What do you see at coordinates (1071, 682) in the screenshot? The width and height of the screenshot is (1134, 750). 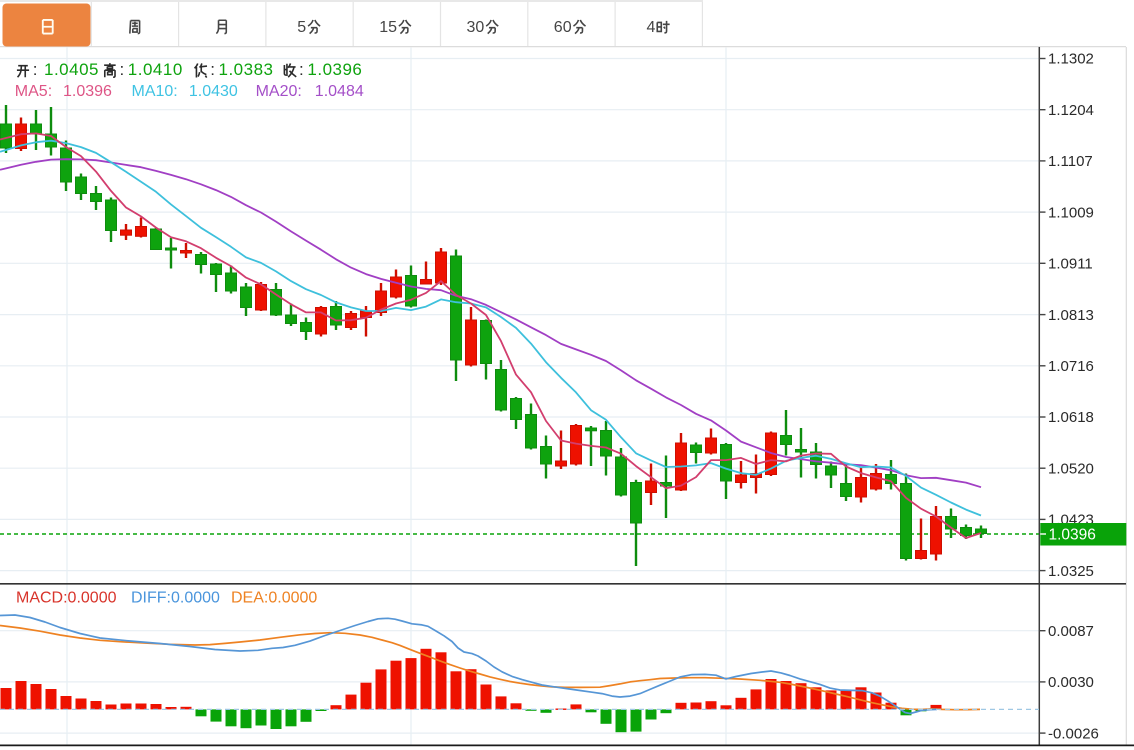 I see `svg-text: 0.0030` at bounding box center [1071, 682].